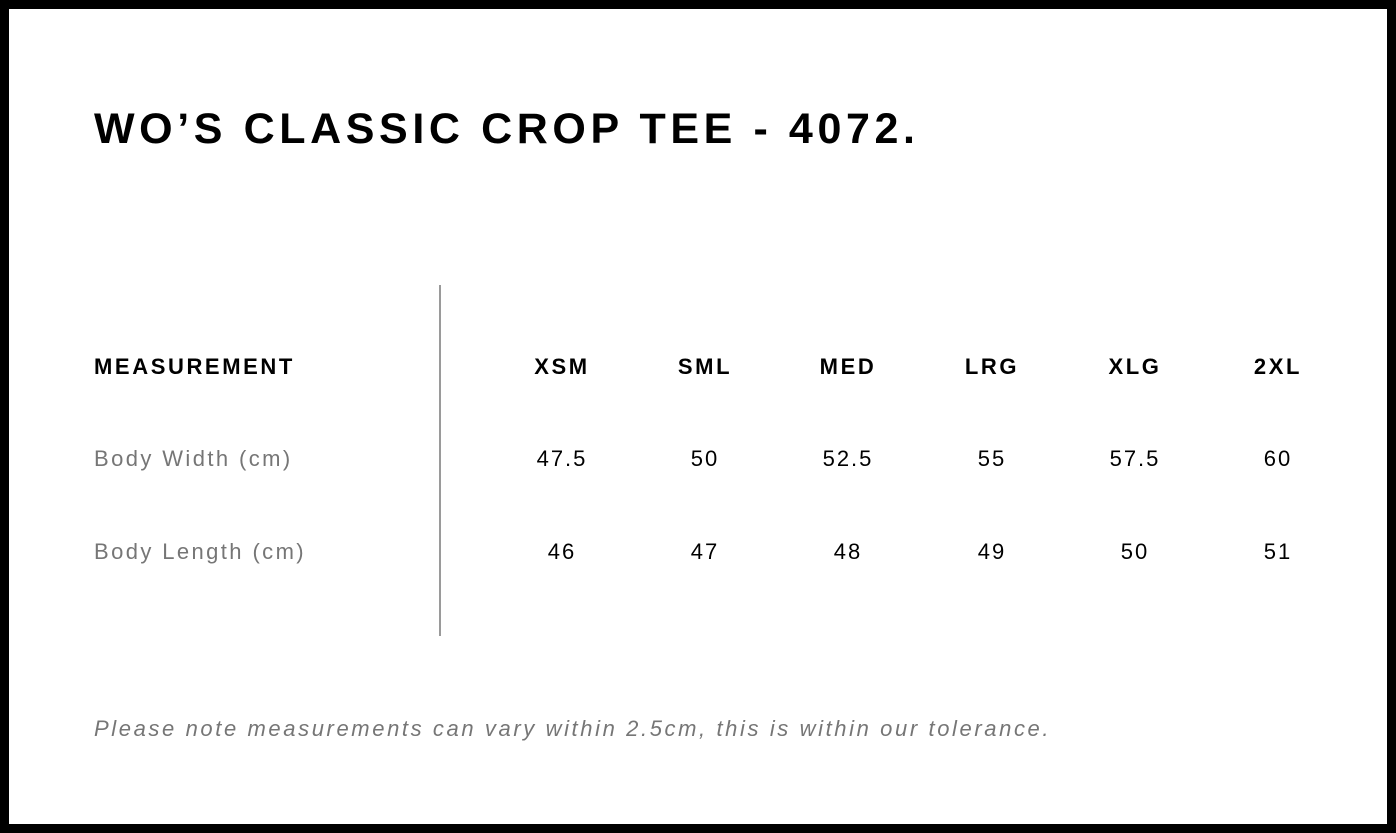 This screenshot has width=1396, height=833. I want to click on column-divider, so click(440, 460).